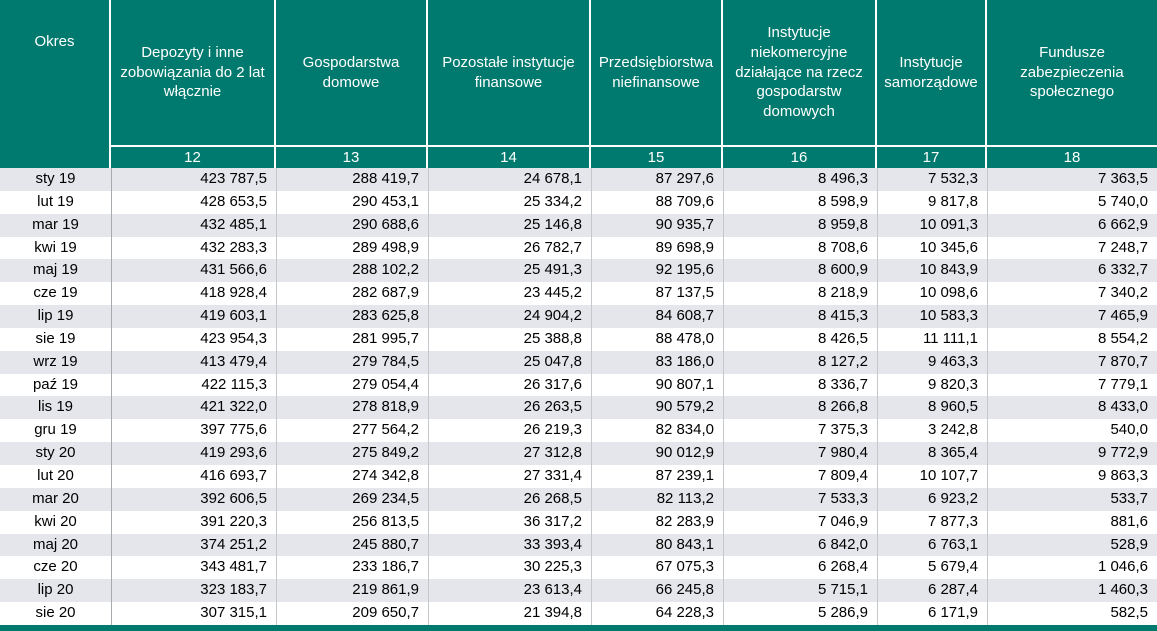 This screenshot has width=1157, height=631. I want to click on period-cell: maj 20, so click(55, 545).